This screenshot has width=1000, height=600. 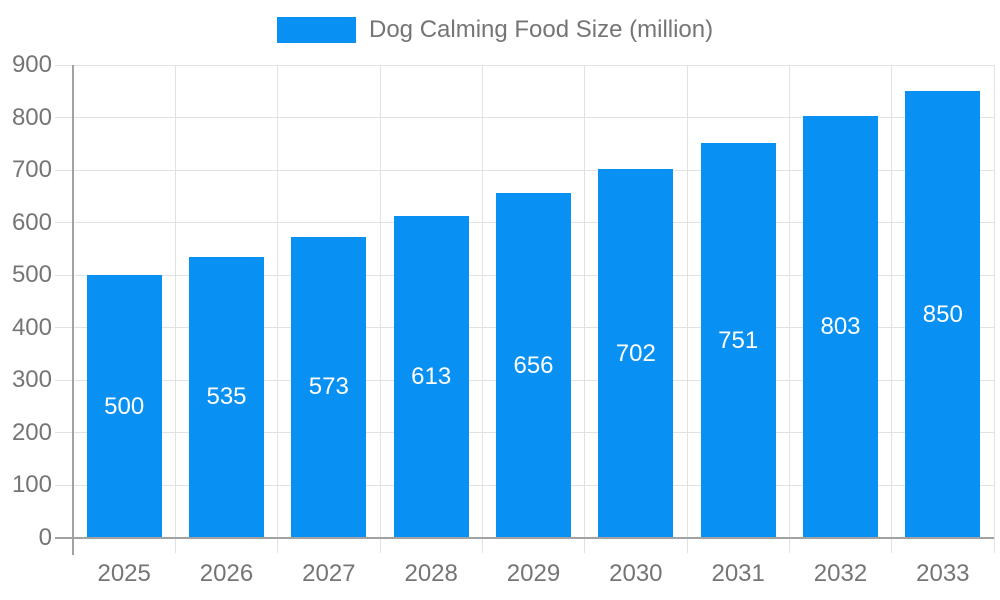 I want to click on bar-value-label: 656, so click(x=533, y=365).